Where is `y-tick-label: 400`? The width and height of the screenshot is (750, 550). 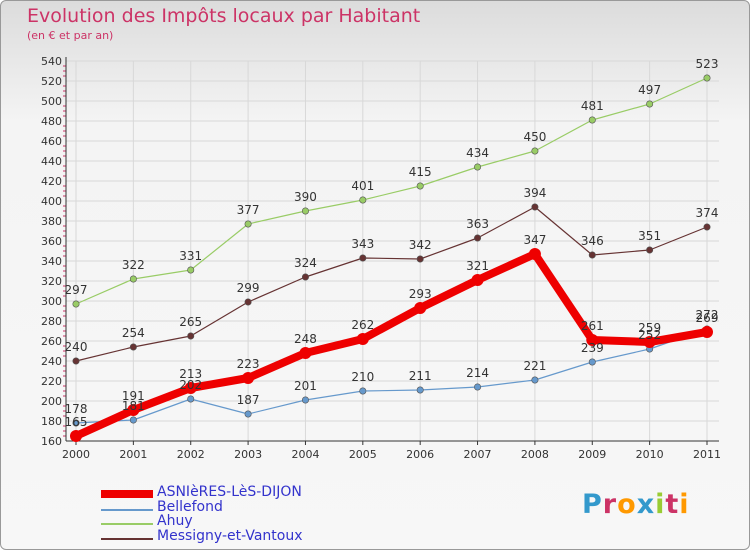 y-tick-label: 400 is located at coordinates (51, 201).